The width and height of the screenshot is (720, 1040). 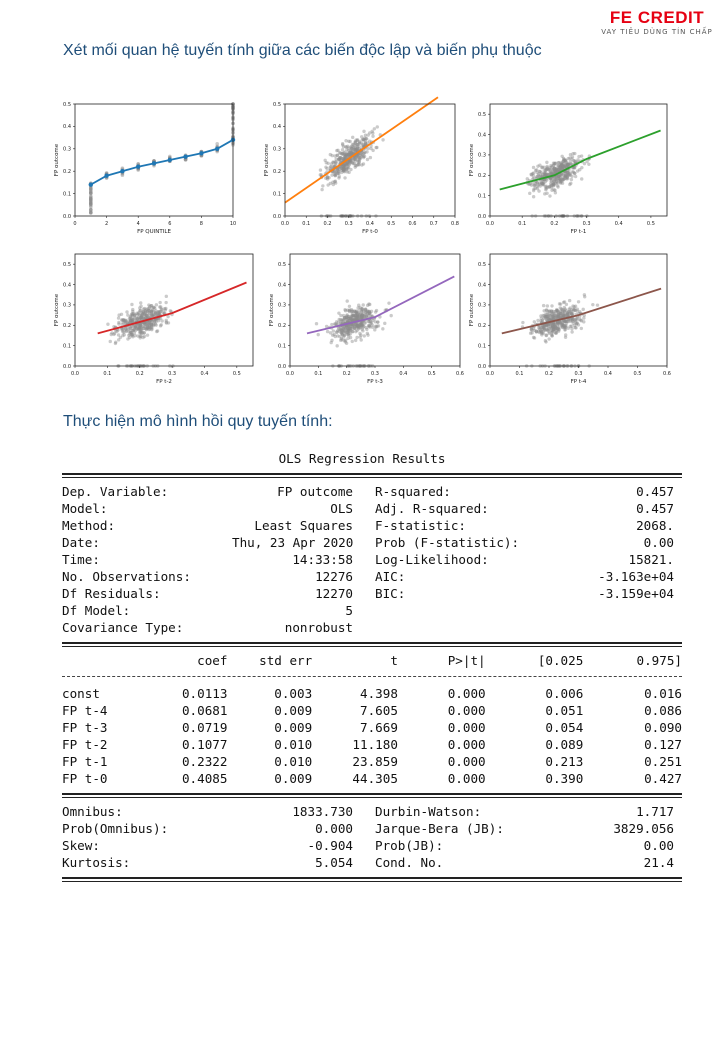 I want to click on stat-value: FP outcome, so click(x=315, y=491).